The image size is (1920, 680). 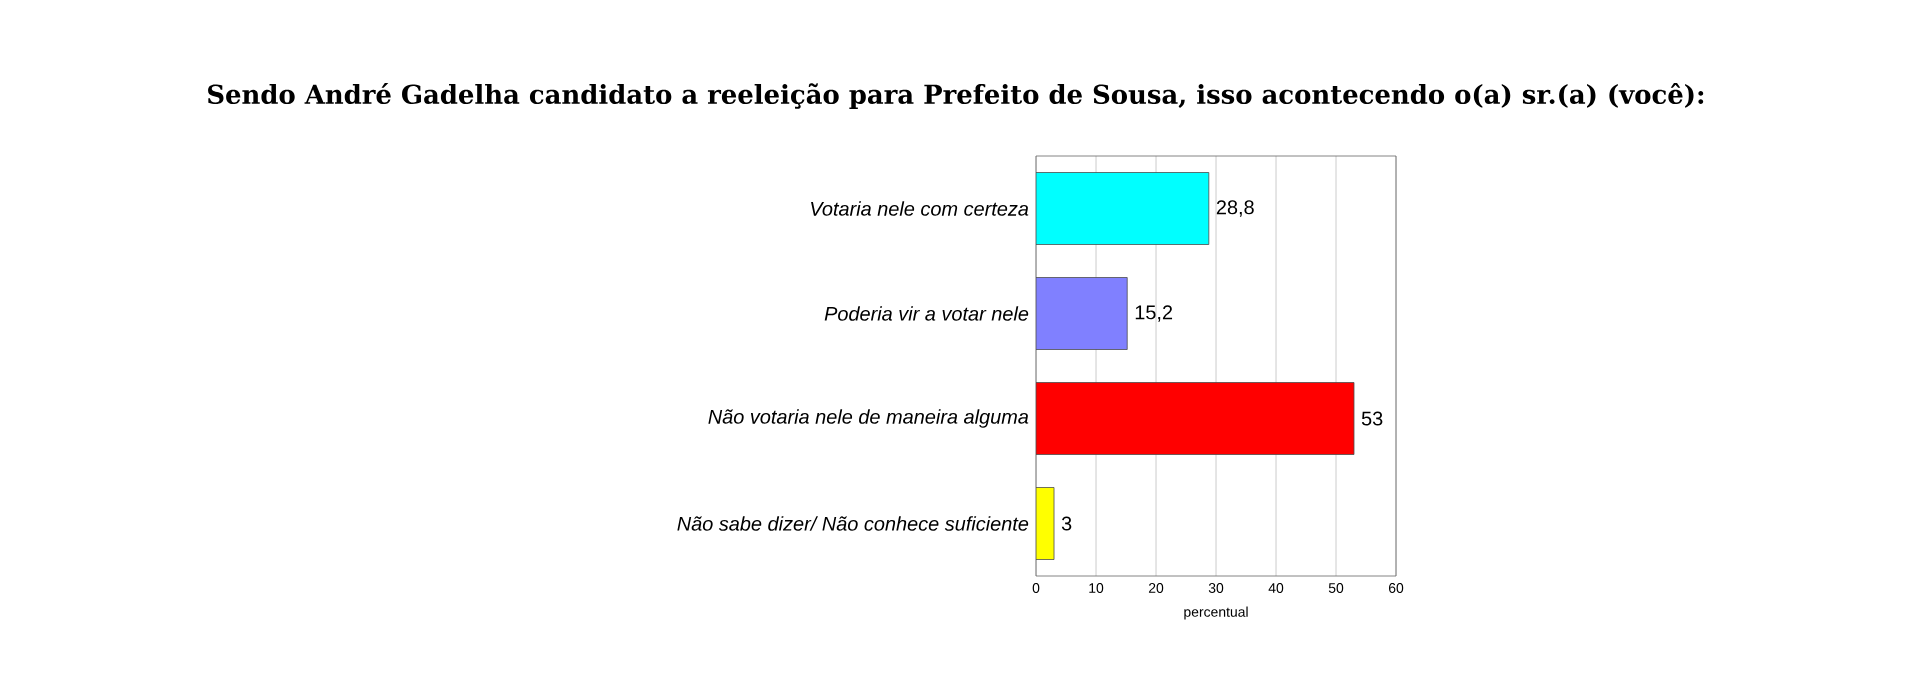 I want to click on data-label: 15,2, so click(x=1154, y=313).